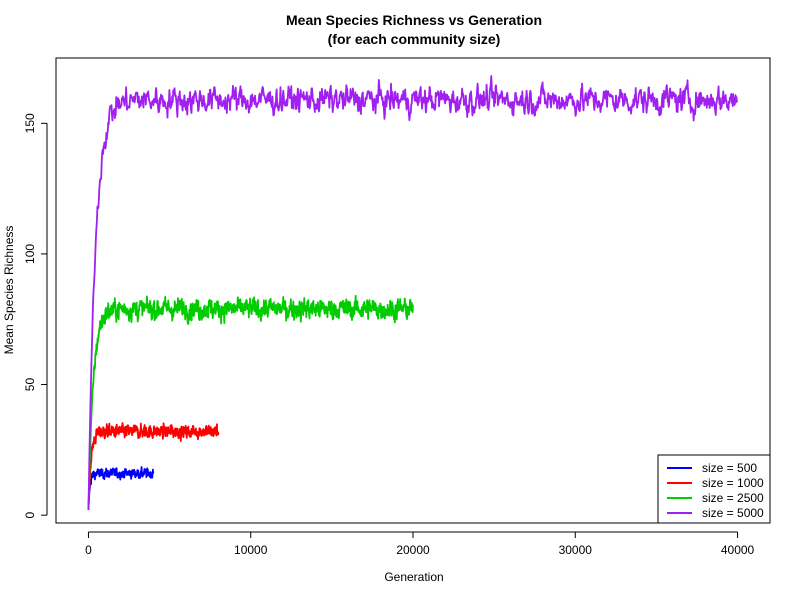 This screenshot has width=800, height=600. I want to click on x-axis-label: Generation, so click(413, 577).